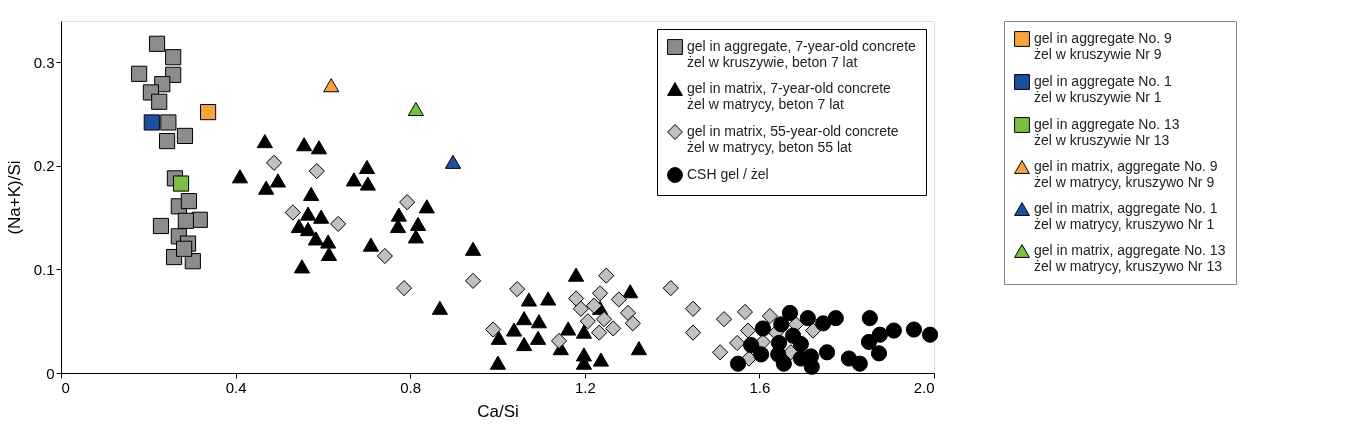 The width and height of the screenshot is (1359, 444). Describe the element at coordinates (1103, 46) in the screenshot. I see `legend-label: gel in aggregate No. 9 żel w kruszywie Nr 9` at that location.